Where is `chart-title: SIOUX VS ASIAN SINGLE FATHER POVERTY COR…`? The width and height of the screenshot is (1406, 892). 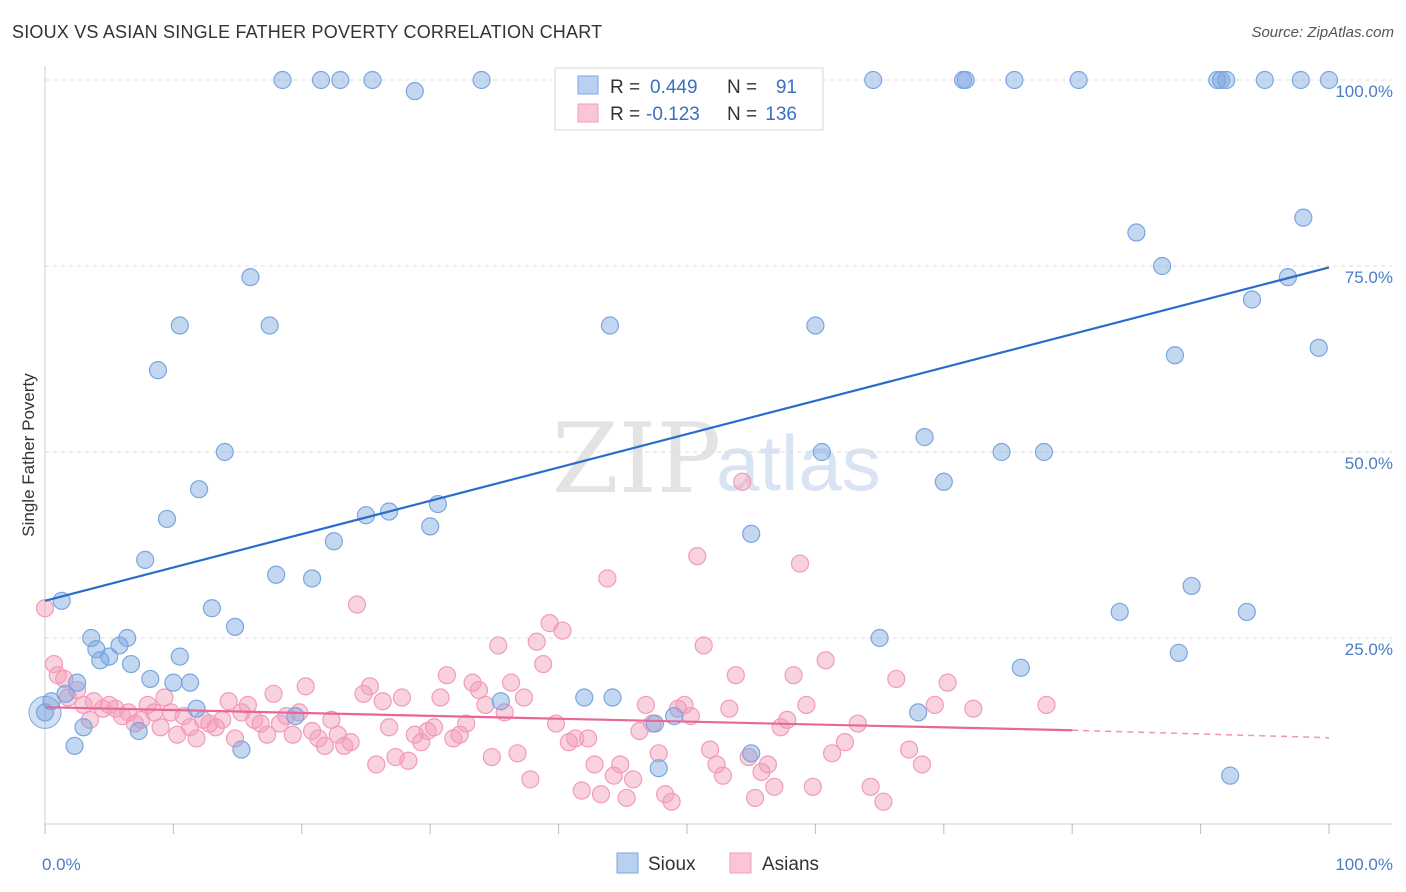 chart-title: SIOUX VS ASIAN SINGLE FATHER POVERTY COR… is located at coordinates (307, 32).